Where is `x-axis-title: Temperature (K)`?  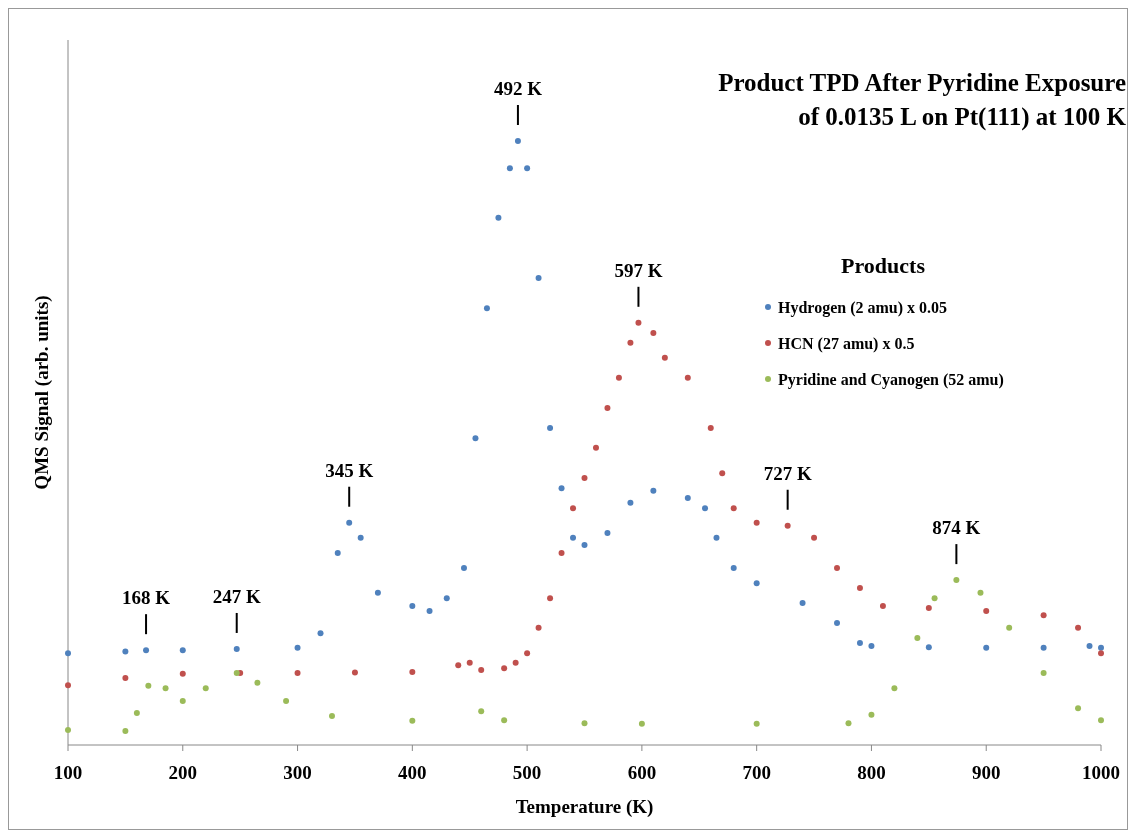
x-axis-title: Temperature (K) is located at coordinates (584, 807).